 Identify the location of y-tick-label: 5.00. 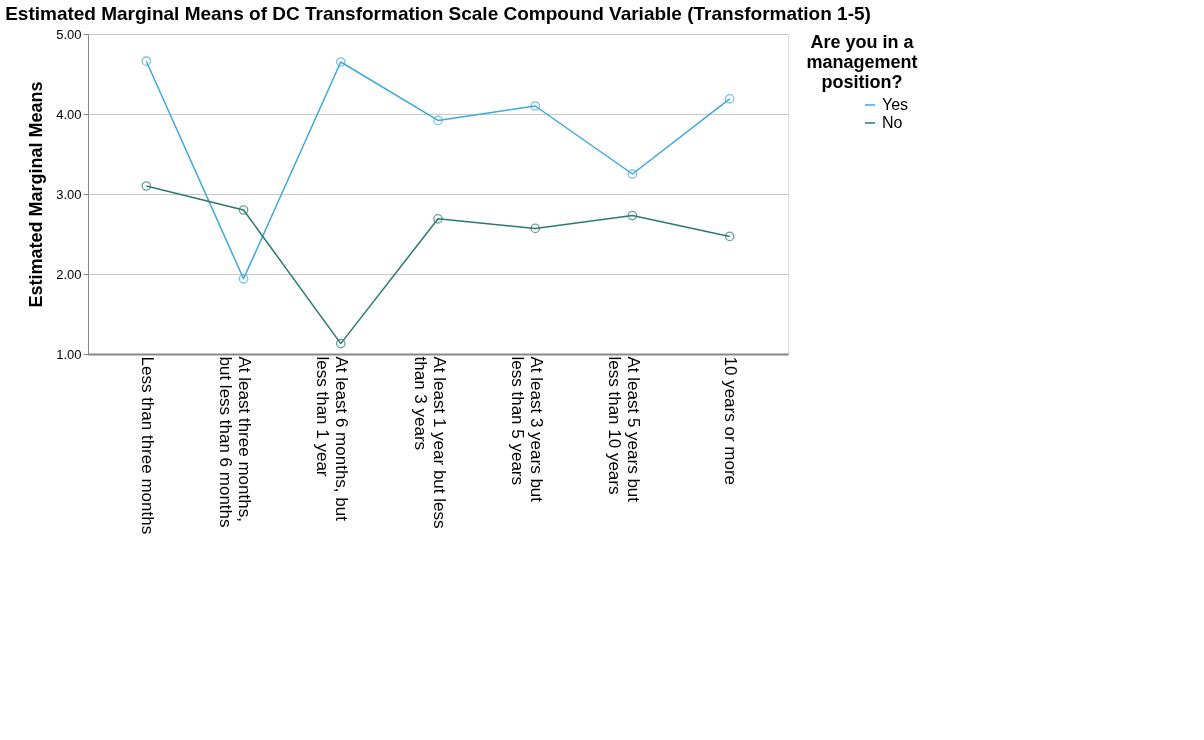
(69, 34).